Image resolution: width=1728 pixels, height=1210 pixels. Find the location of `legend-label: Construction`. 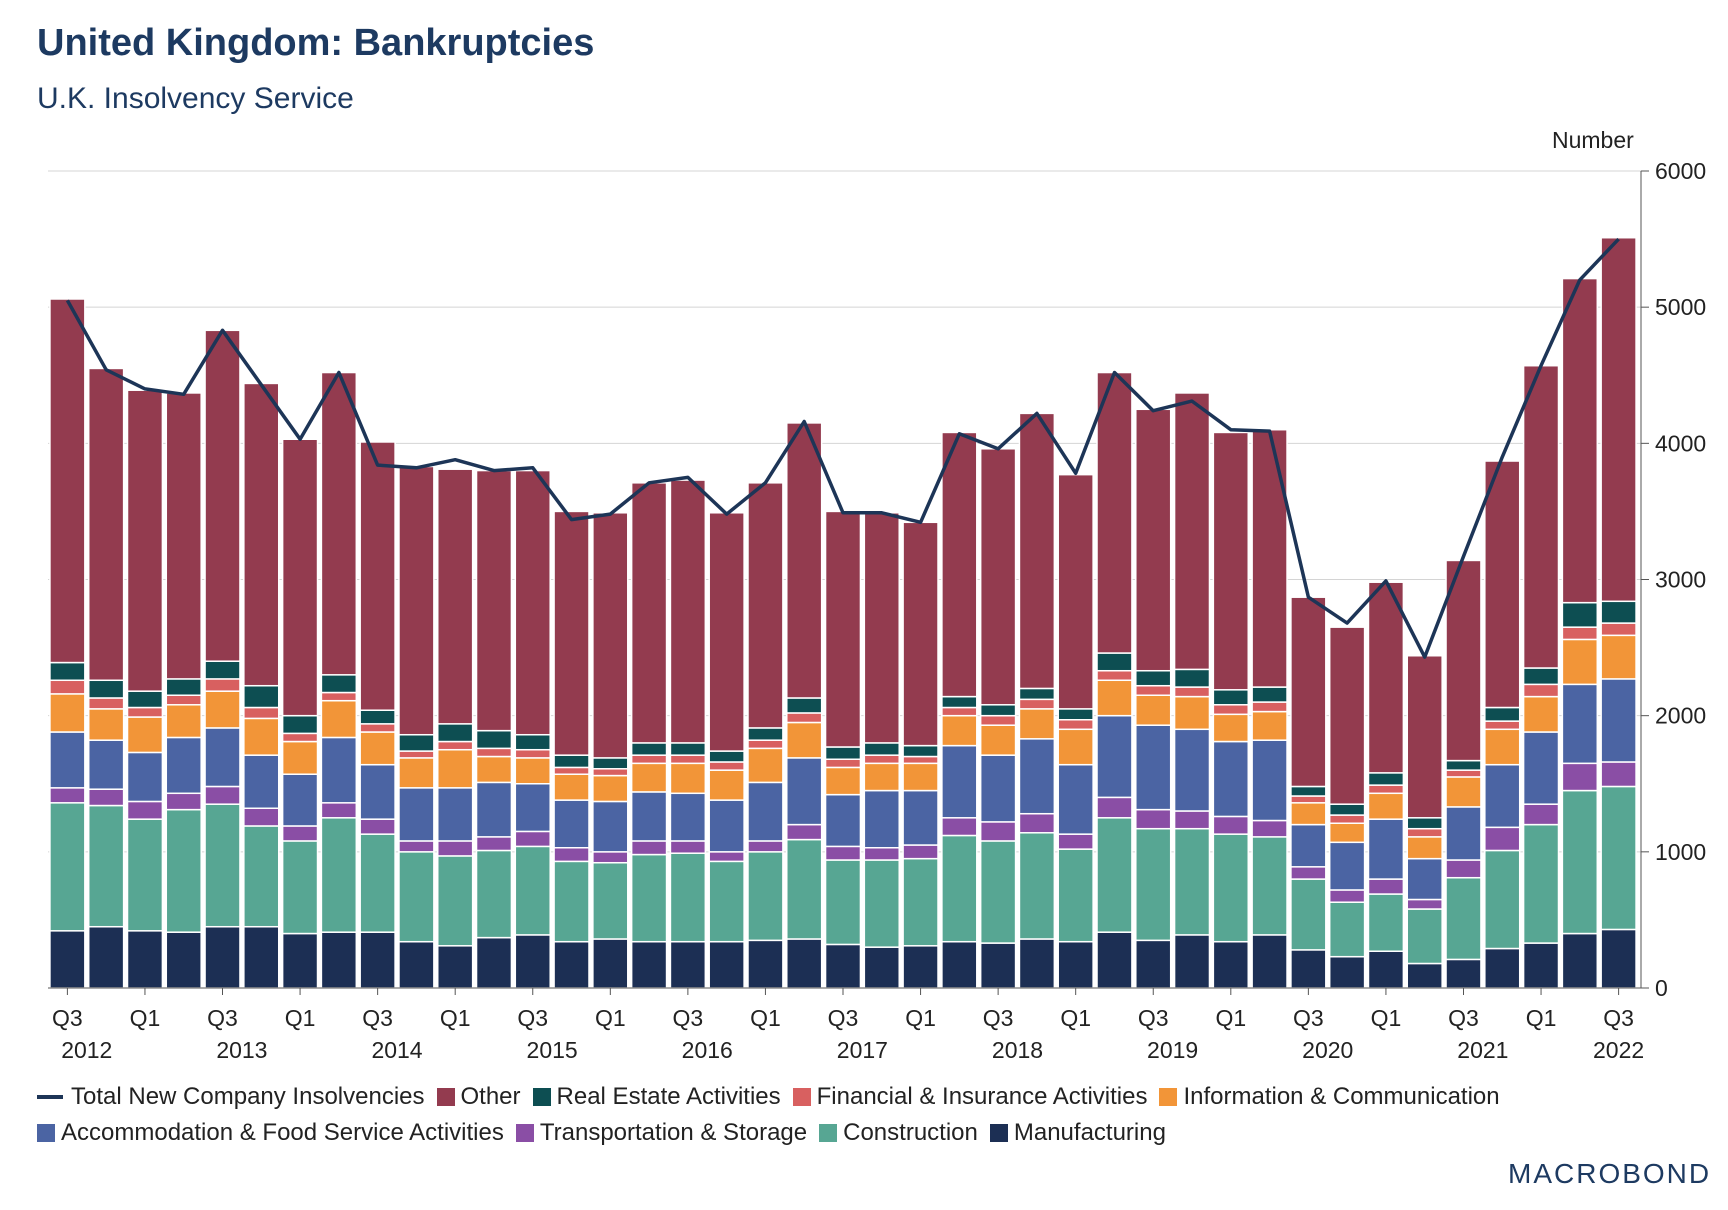

legend-label: Construction is located at coordinates (910, 1132).